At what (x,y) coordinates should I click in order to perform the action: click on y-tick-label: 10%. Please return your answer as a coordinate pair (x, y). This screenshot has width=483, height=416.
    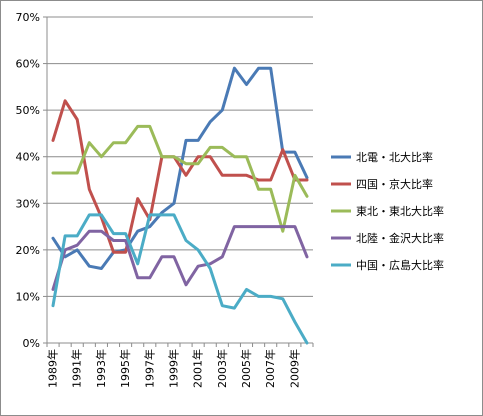
    Looking at the image, I should click on (28, 296).